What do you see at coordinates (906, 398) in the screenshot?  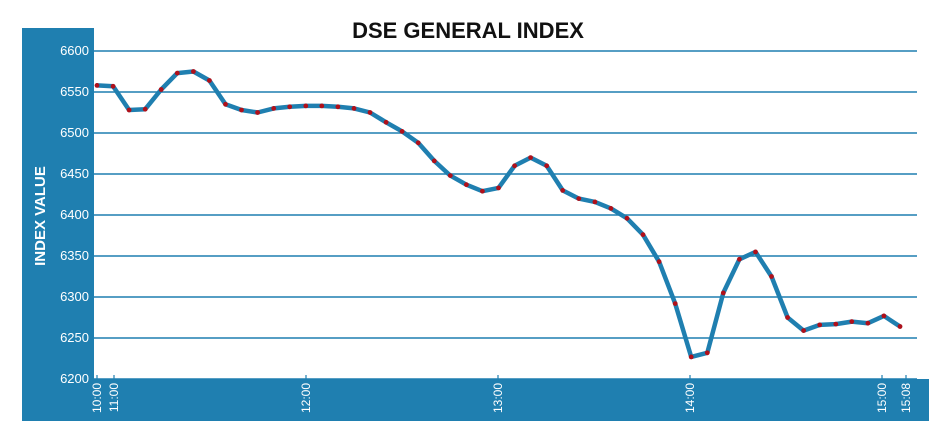 I see `x-tick-label: 15:08` at bounding box center [906, 398].